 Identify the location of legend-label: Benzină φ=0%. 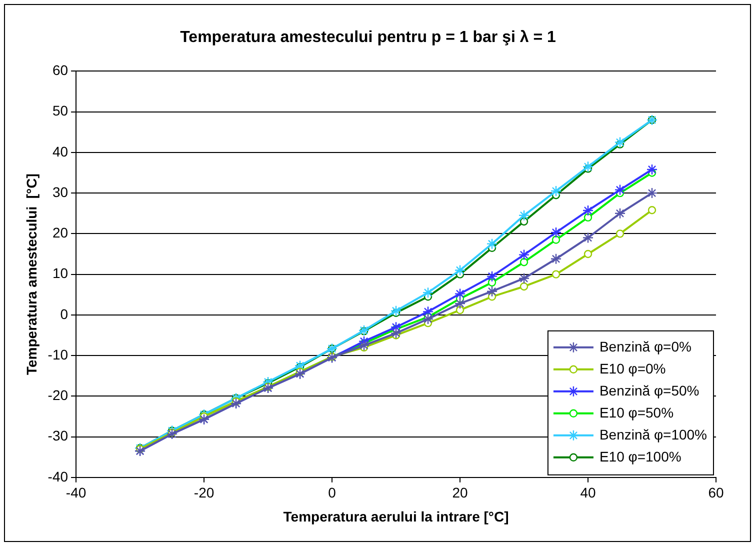
(645, 346).